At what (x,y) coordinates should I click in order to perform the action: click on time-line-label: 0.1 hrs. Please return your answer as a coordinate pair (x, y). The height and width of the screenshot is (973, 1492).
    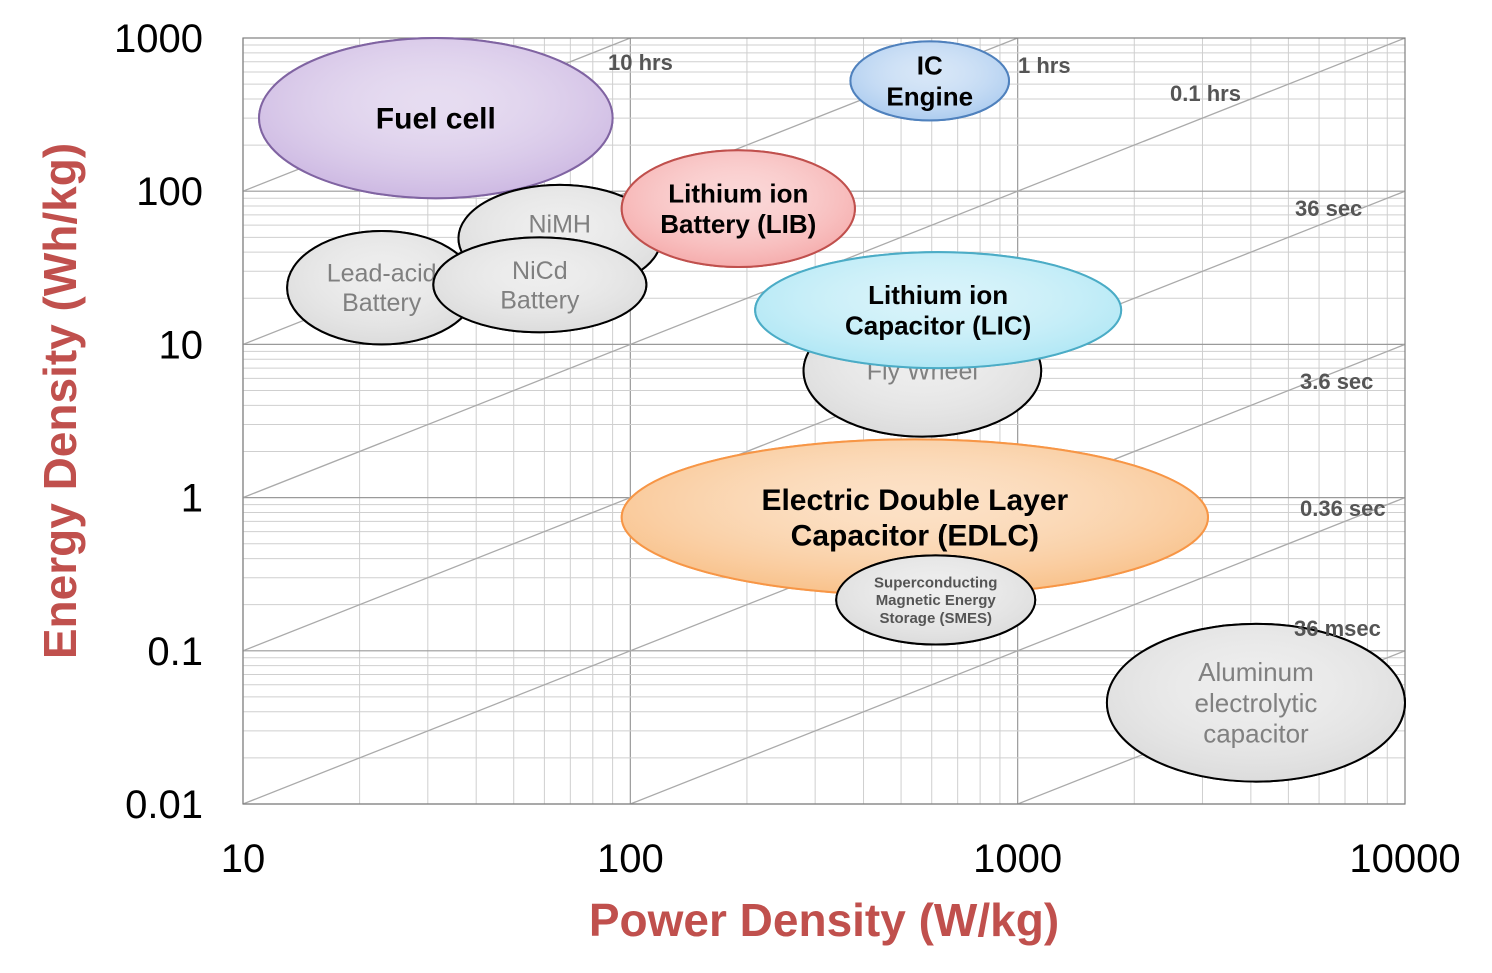
    Looking at the image, I should click on (1205, 93).